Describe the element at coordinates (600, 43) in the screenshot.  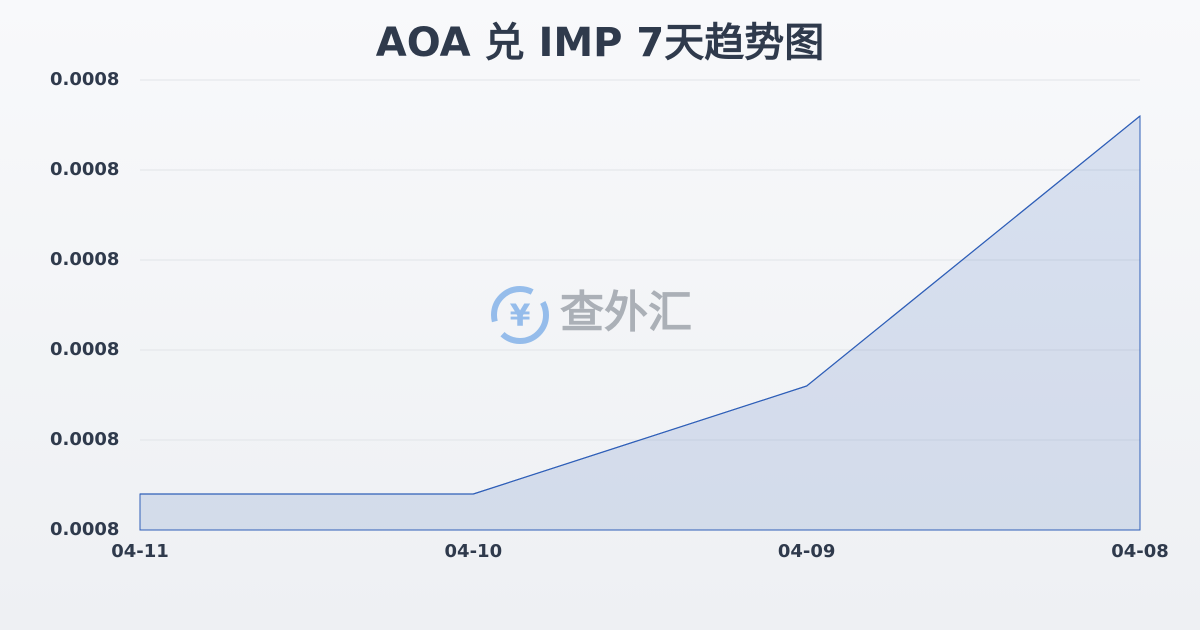
I see `chart-title: AOA 兑 IMP 7天趋势图` at that location.